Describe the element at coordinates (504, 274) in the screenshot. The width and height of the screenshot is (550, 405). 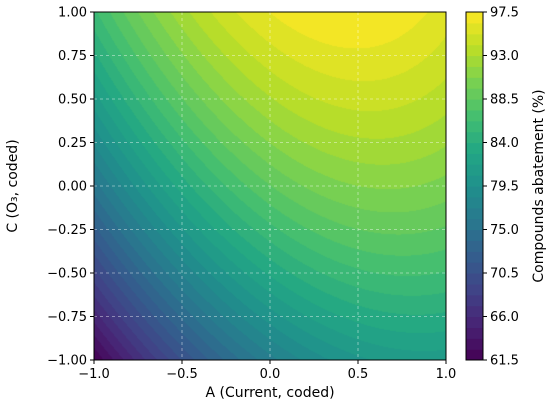
I see `colorbar-tick-label: 70.5` at that location.